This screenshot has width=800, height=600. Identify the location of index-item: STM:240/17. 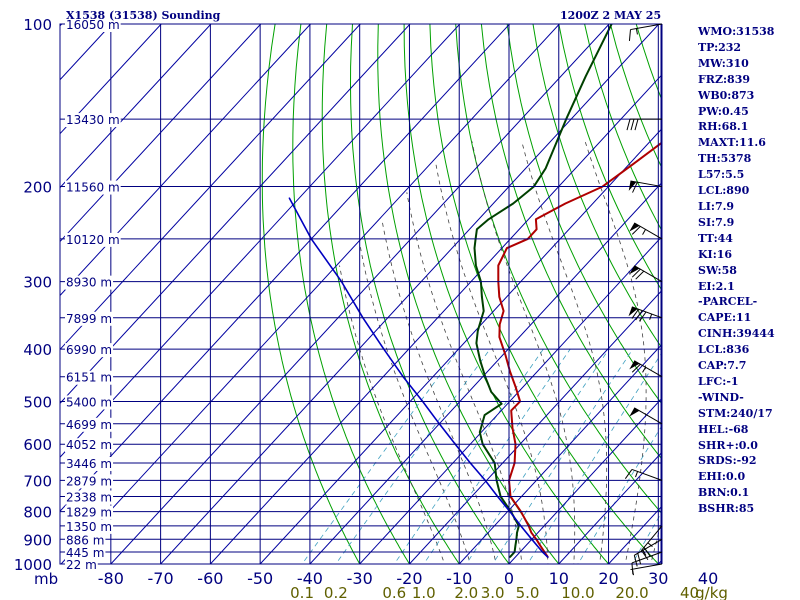
(735, 413).